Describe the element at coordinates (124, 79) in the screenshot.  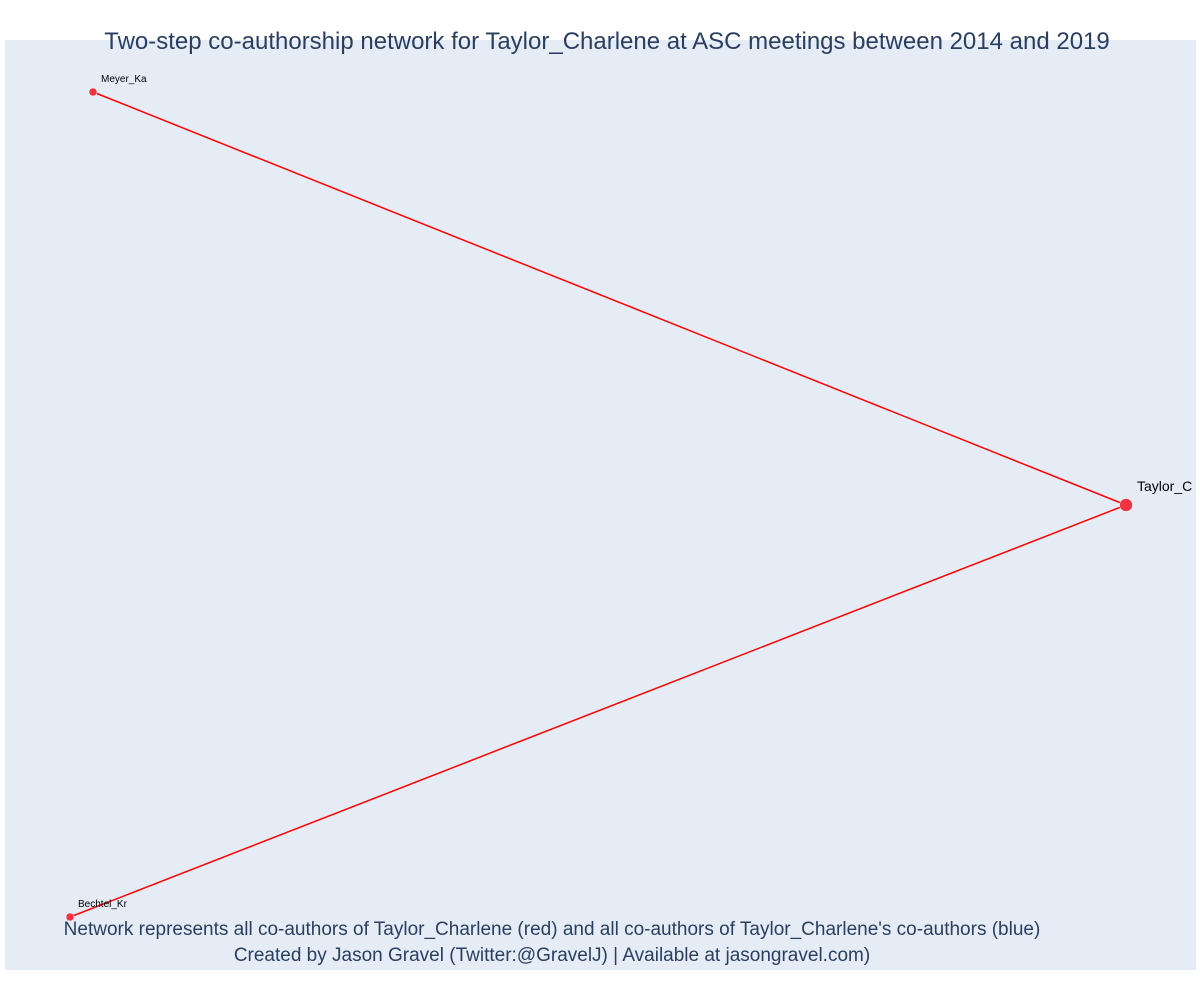
I see `node-label-meyer: Meyer_Ka` at that location.